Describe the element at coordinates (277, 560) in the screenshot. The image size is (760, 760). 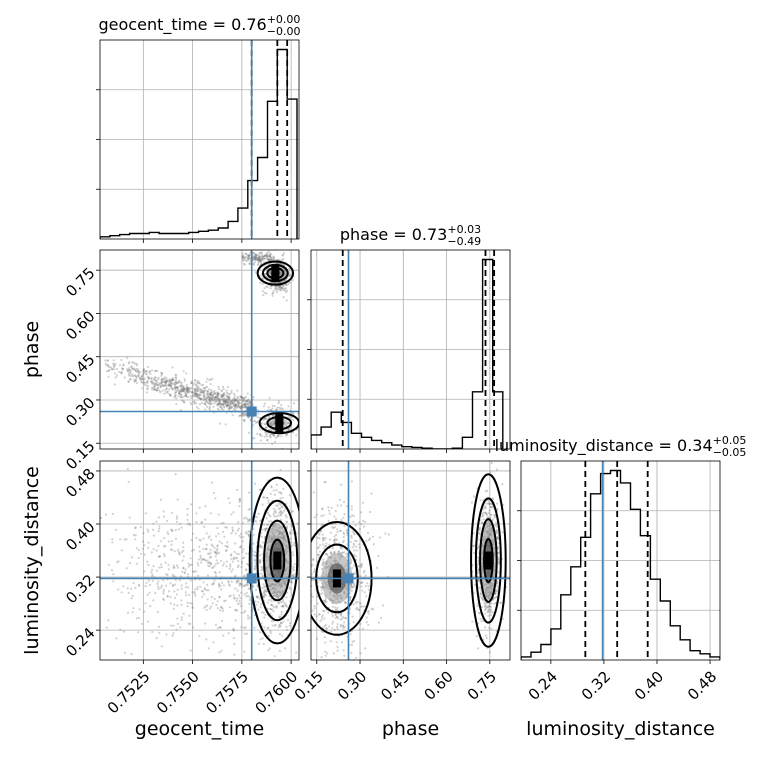
I see `contour` at that location.